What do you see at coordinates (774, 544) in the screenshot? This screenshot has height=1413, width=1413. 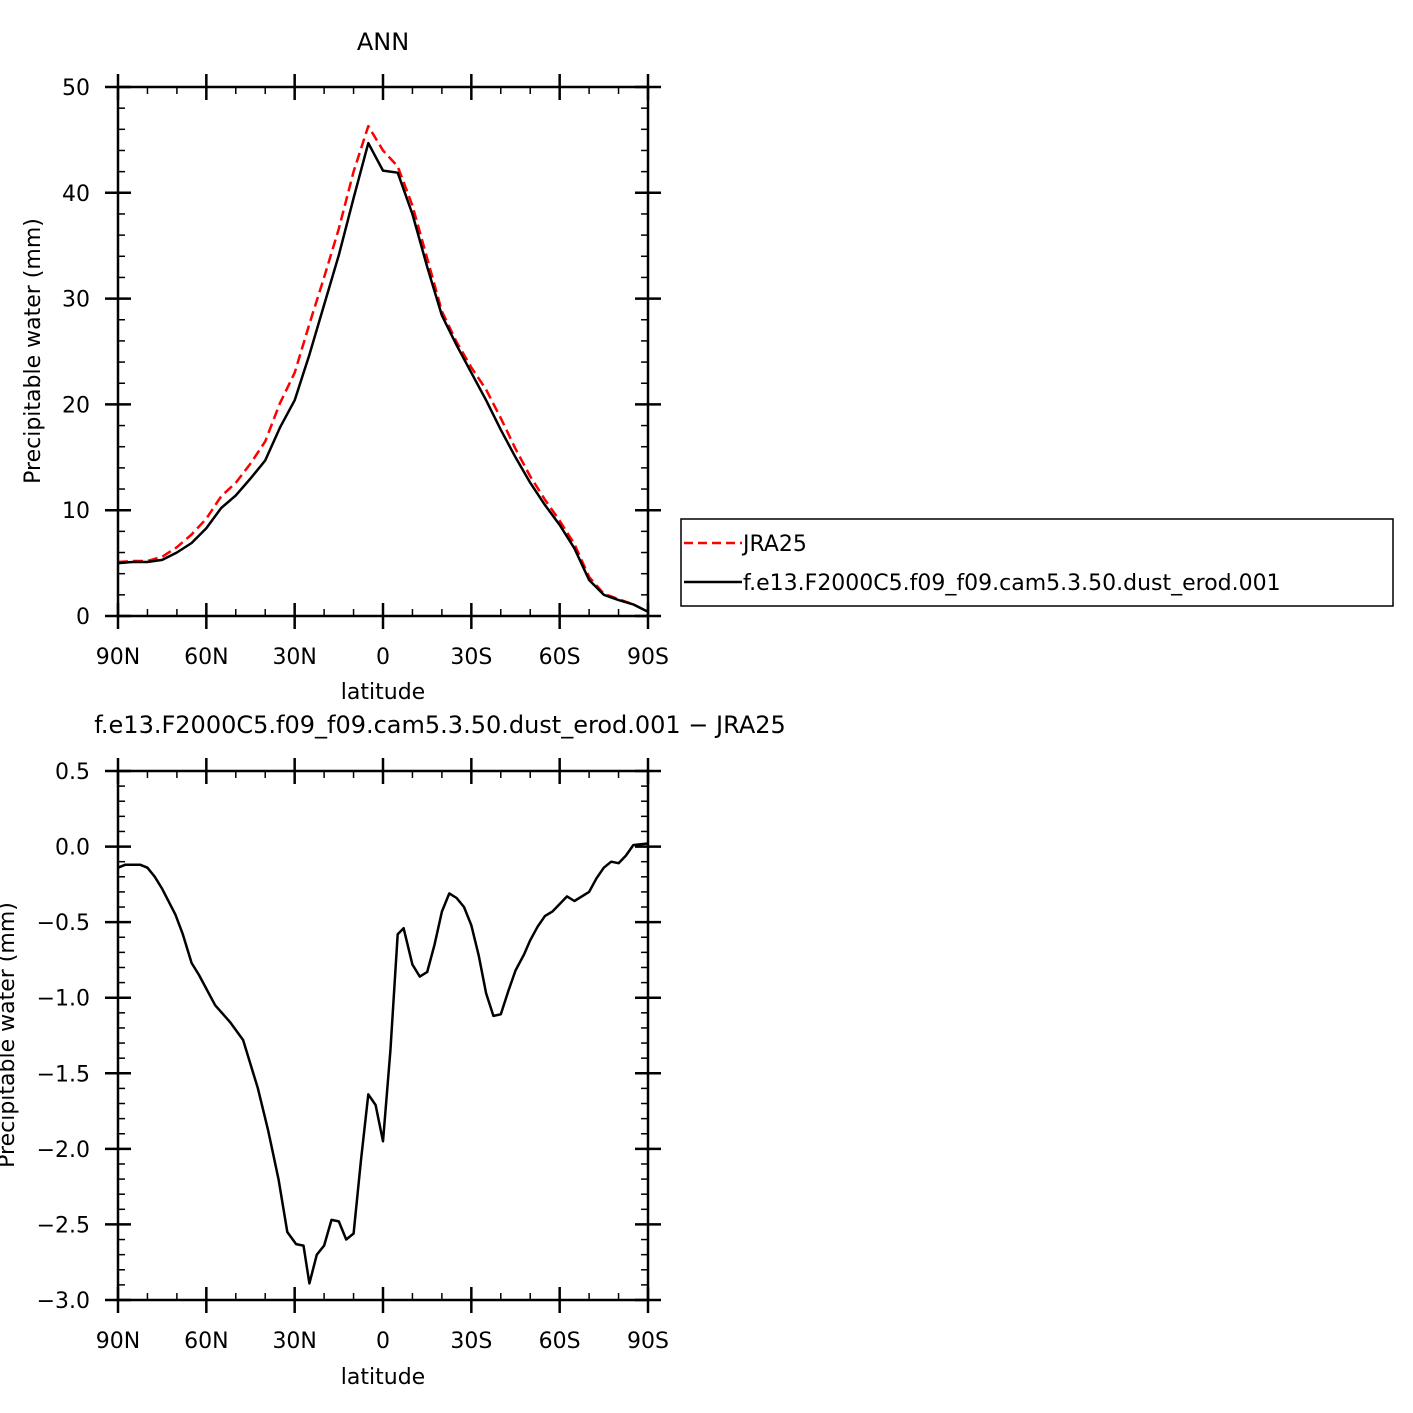 I see `legend-label-jra25: JRA25` at bounding box center [774, 544].